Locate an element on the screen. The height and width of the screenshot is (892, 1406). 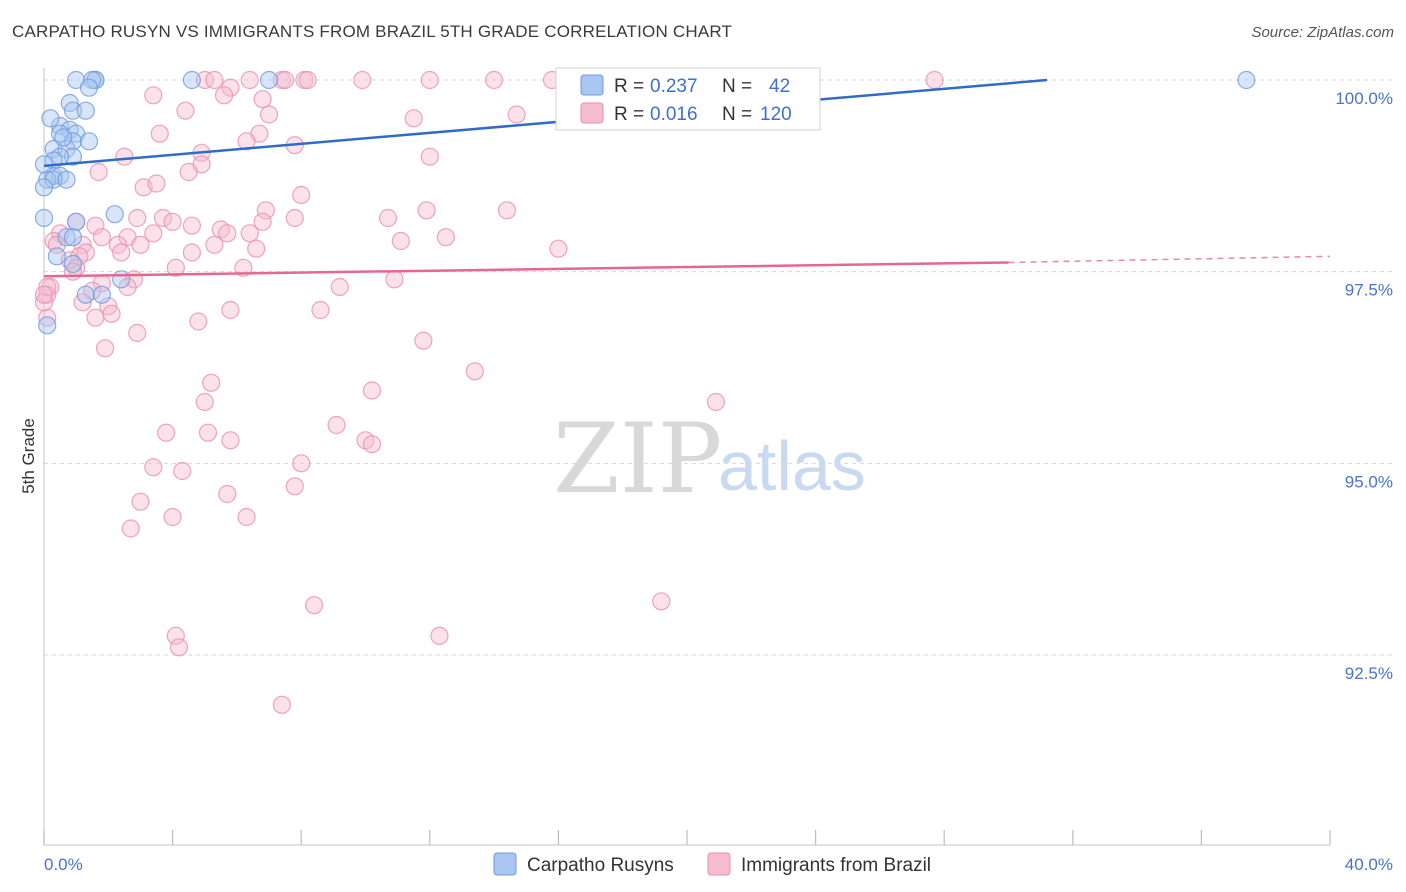
watermark-zip: ZIP is located at coordinates (637, 459).